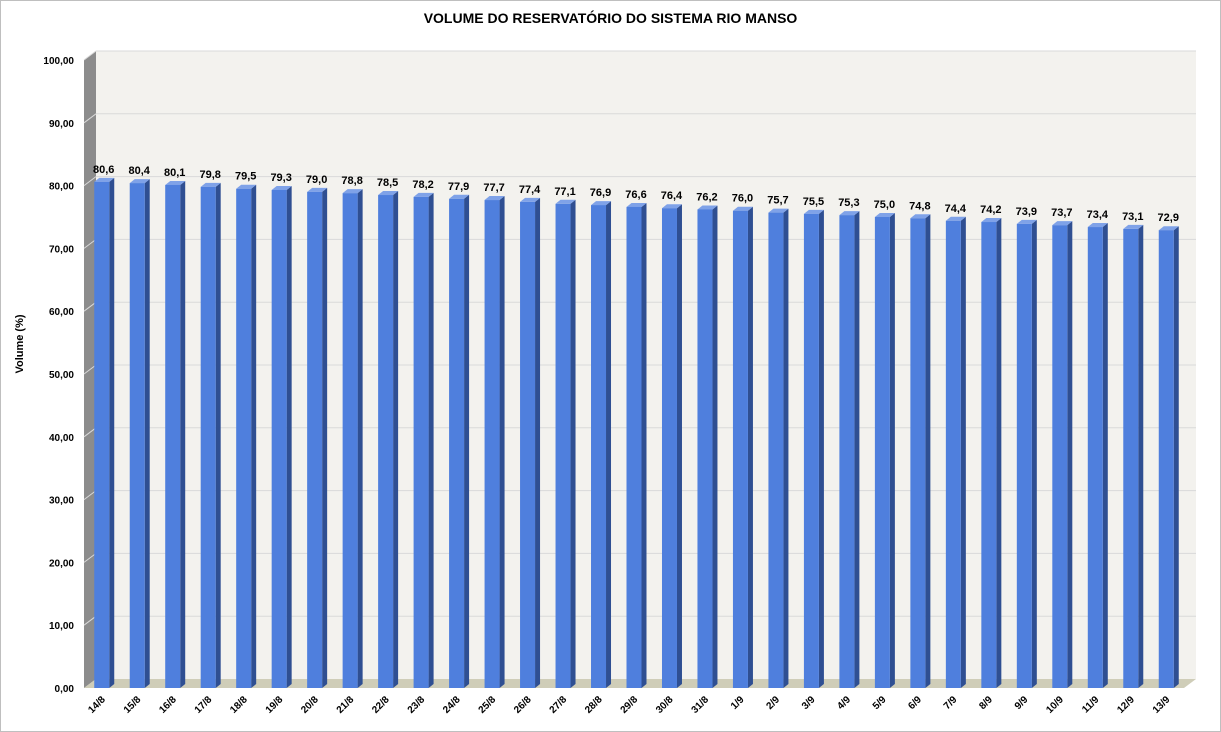  Describe the element at coordinates (530, 190) in the screenshot. I see `data-label: 77,4` at that location.